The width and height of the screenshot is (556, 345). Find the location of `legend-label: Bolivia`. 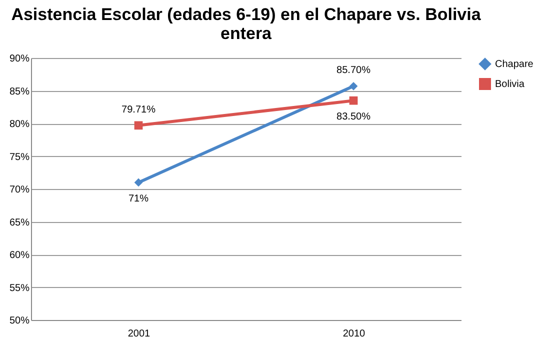

legend-label: Bolivia is located at coordinates (510, 84).